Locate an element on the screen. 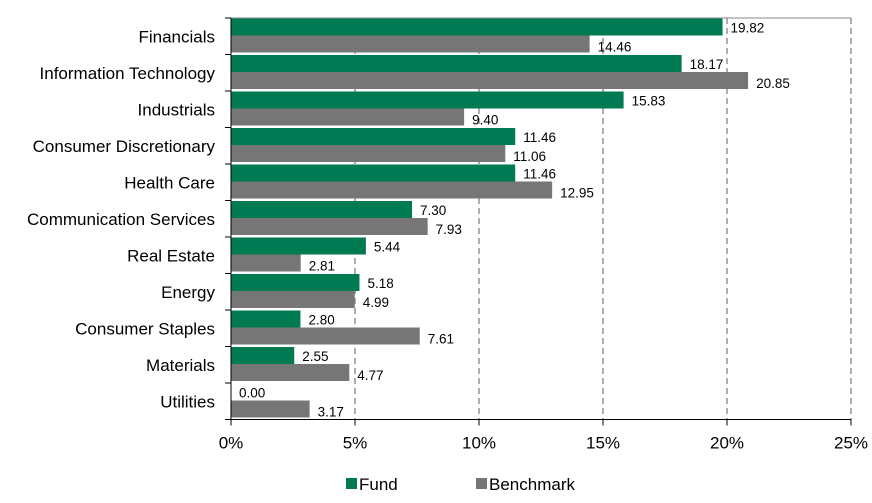  legend: Fund Benchmark is located at coordinates (460, 484).